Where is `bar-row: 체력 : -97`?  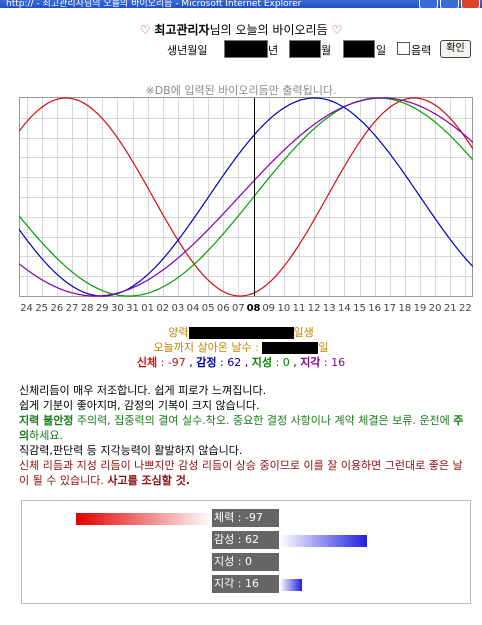
bar-row: 체력 : -97 is located at coordinates (246, 519).